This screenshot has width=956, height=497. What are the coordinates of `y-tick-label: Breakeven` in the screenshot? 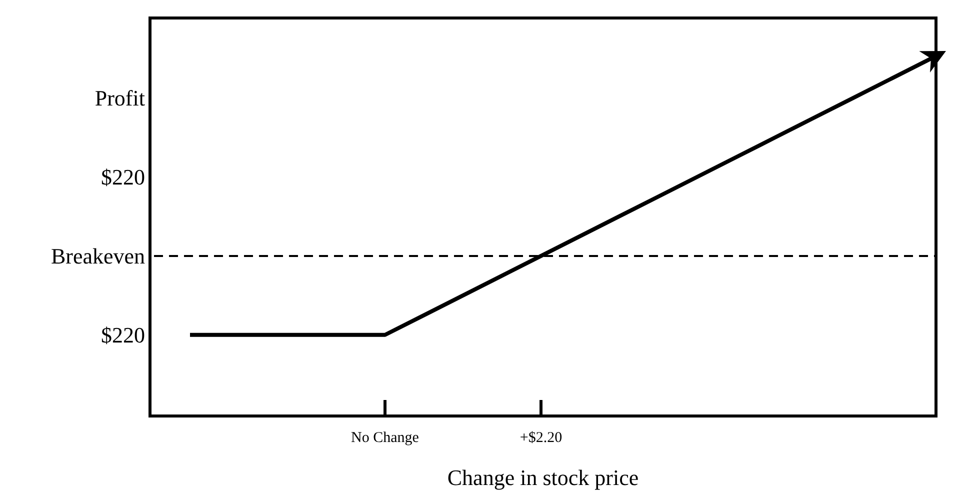 It's located at (97, 256).